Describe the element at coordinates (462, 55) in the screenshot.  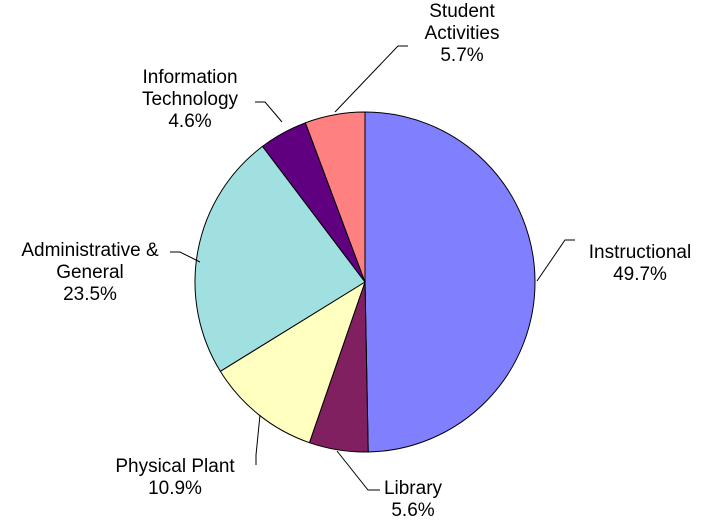
I see `value-label: 5.7%` at that location.